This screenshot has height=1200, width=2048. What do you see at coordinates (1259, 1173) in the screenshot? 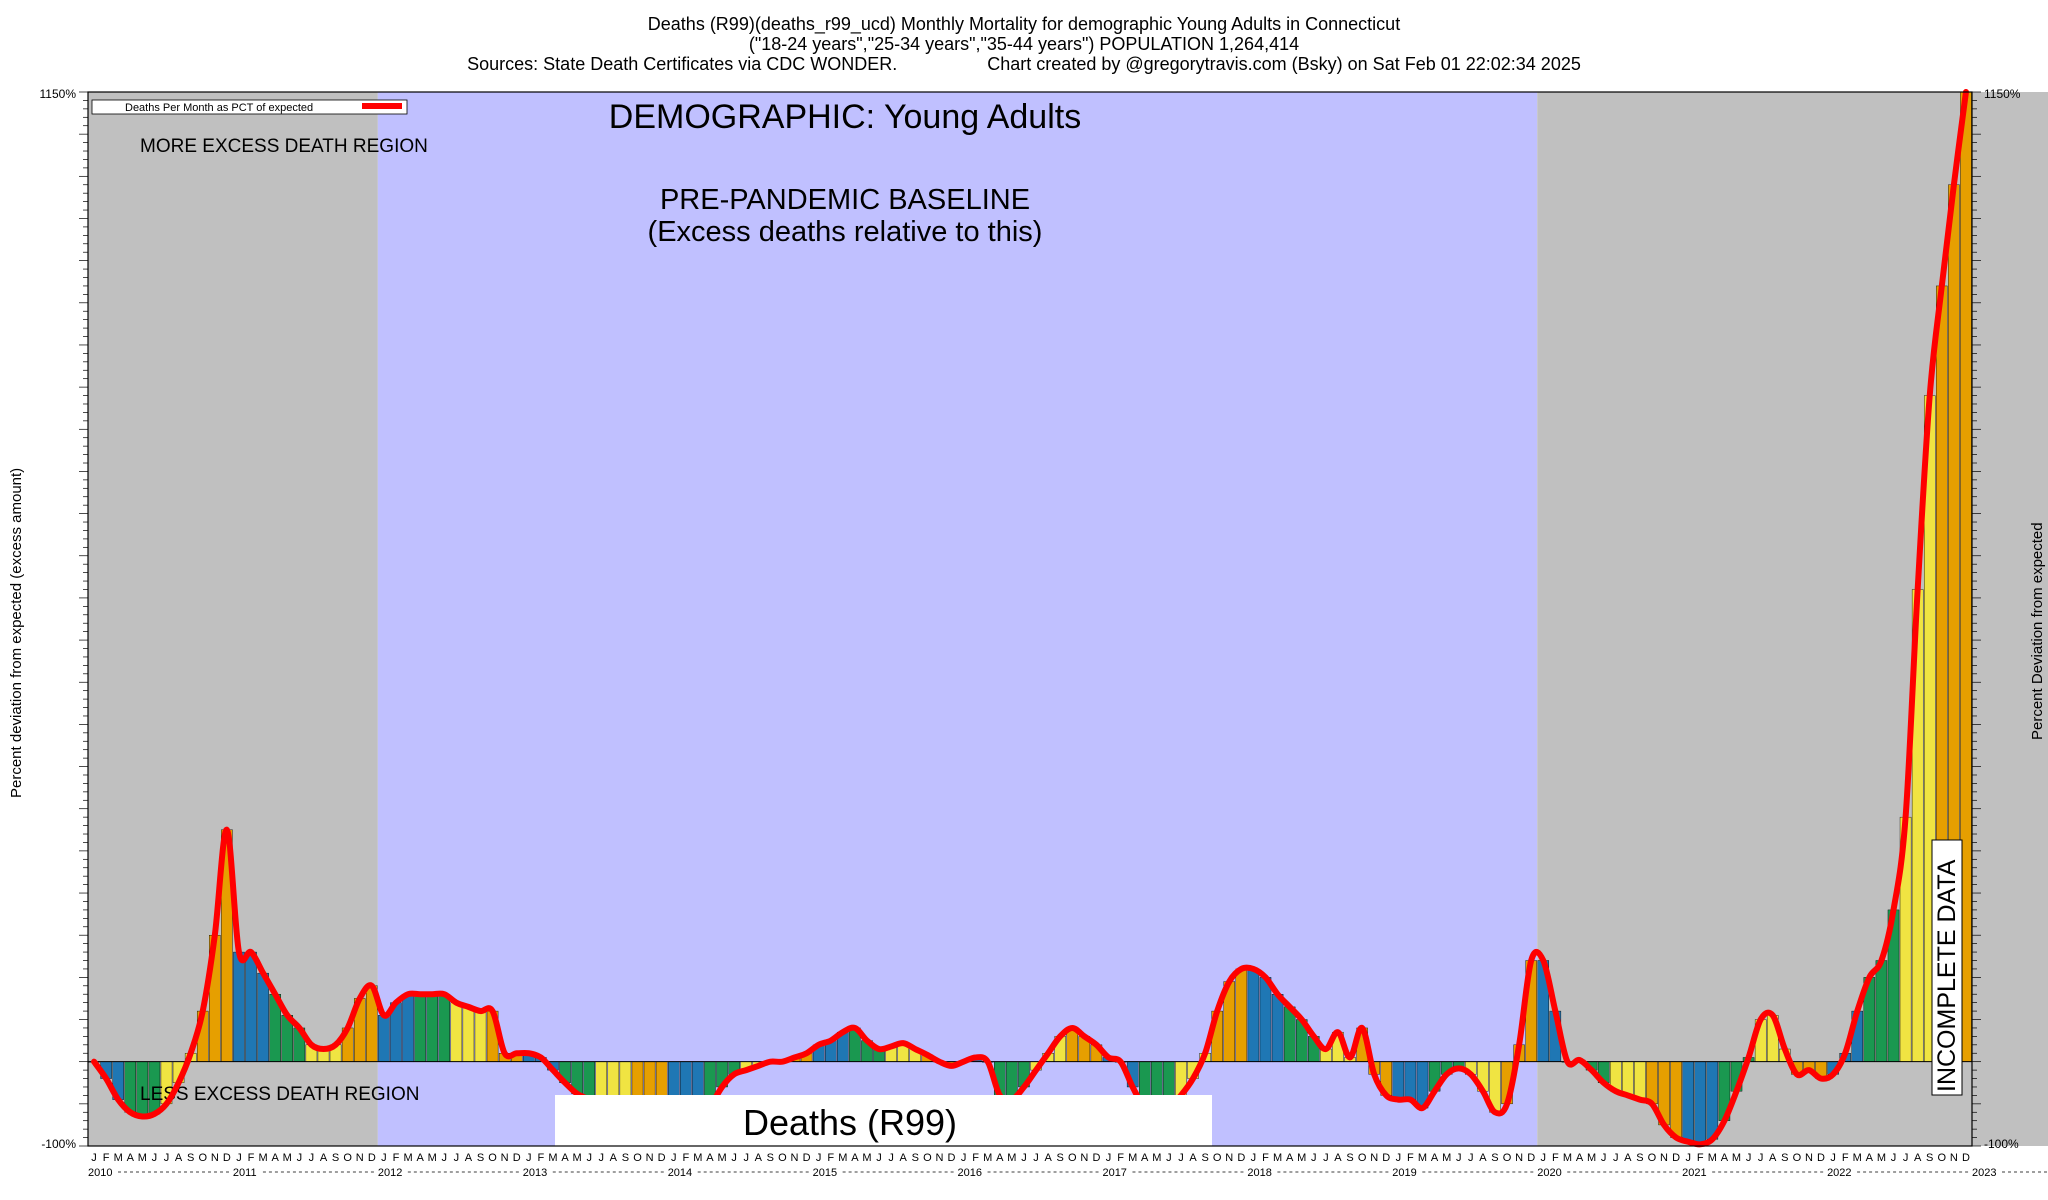
I see `x-tick-year: 2018` at bounding box center [1259, 1173].